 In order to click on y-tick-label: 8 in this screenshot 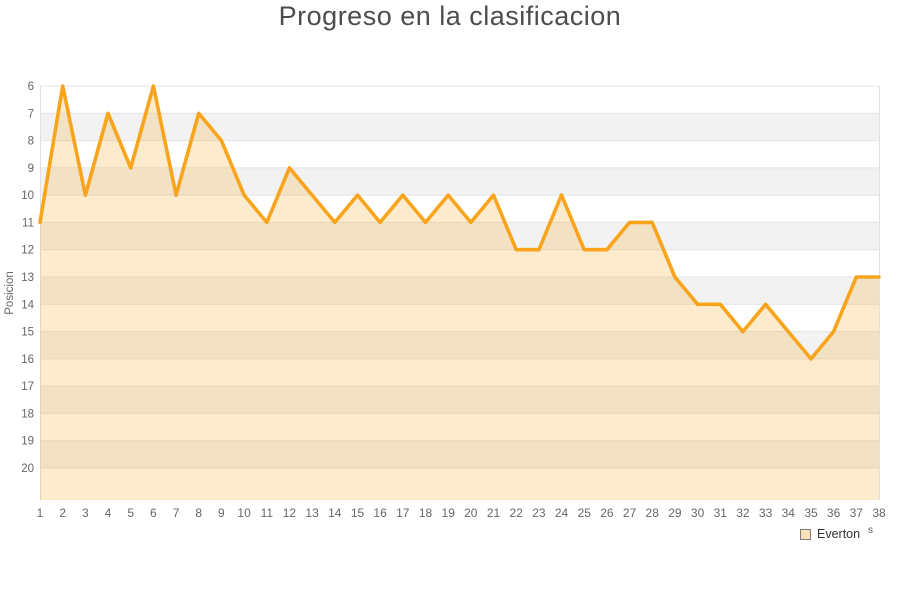, I will do `click(31, 142)`.